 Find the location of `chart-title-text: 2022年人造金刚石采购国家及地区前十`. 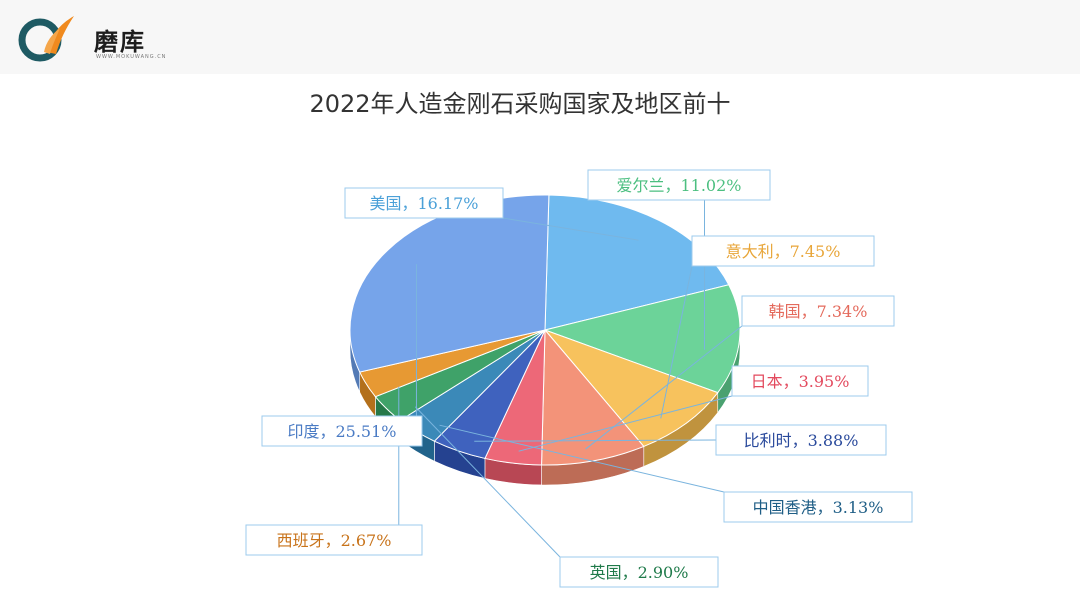

chart-title-text: 2022年人造金刚石采购国家及地区前十 is located at coordinates (520, 104).